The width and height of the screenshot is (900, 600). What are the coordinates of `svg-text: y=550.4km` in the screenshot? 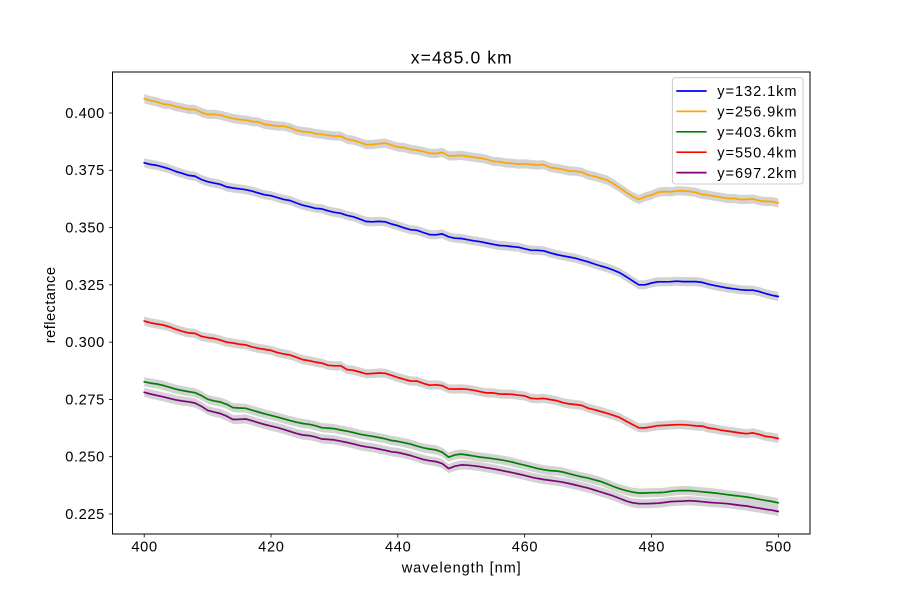 It's located at (757, 153).